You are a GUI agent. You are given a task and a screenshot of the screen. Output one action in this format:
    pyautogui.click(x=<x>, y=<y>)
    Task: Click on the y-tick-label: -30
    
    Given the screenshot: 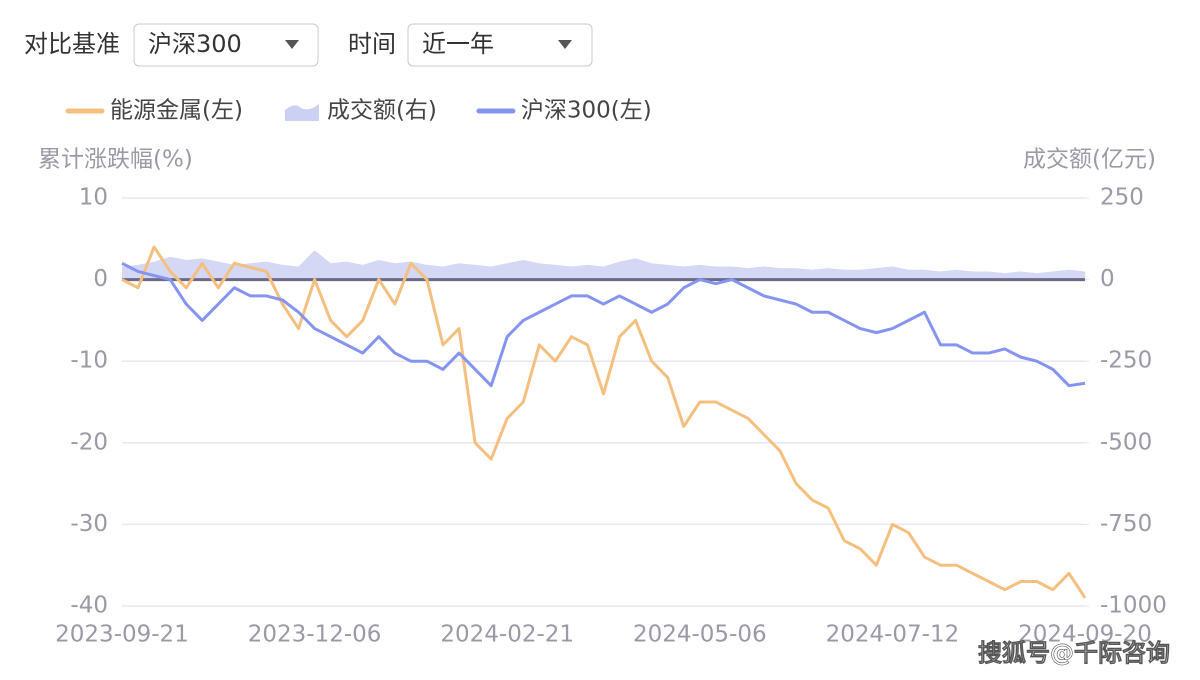 What is the action you would take?
    pyautogui.click(x=89, y=524)
    